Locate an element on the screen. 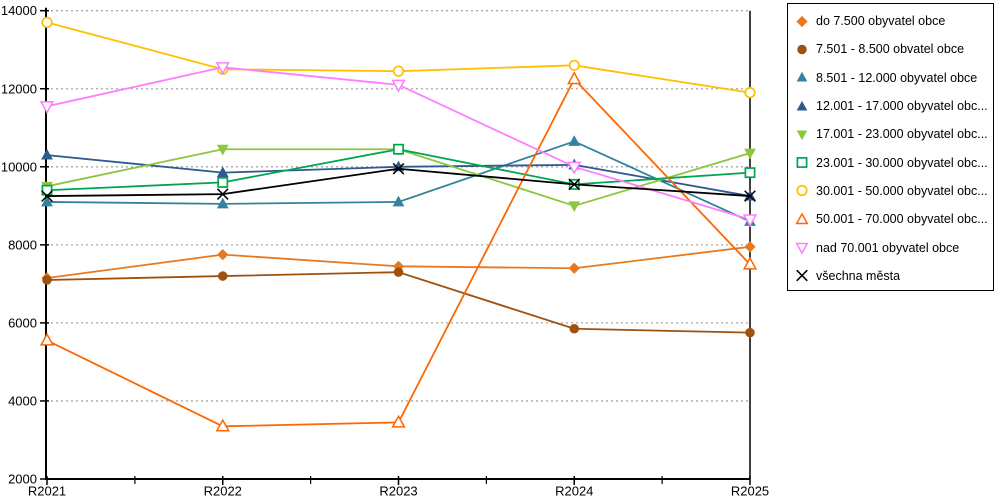 The width and height of the screenshot is (1000, 500). series-marker-5-R2025 is located at coordinates (750, 173).